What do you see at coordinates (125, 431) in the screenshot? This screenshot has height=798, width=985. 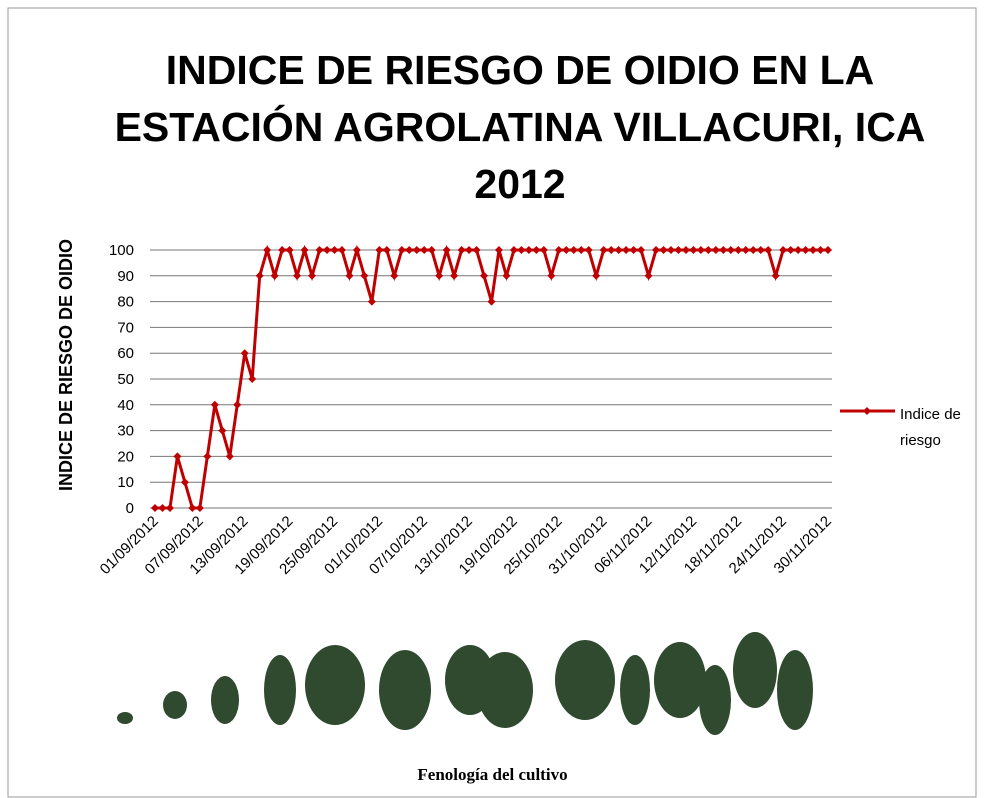 I see `y-tick-label: 30` at bounding box center [125, 431].